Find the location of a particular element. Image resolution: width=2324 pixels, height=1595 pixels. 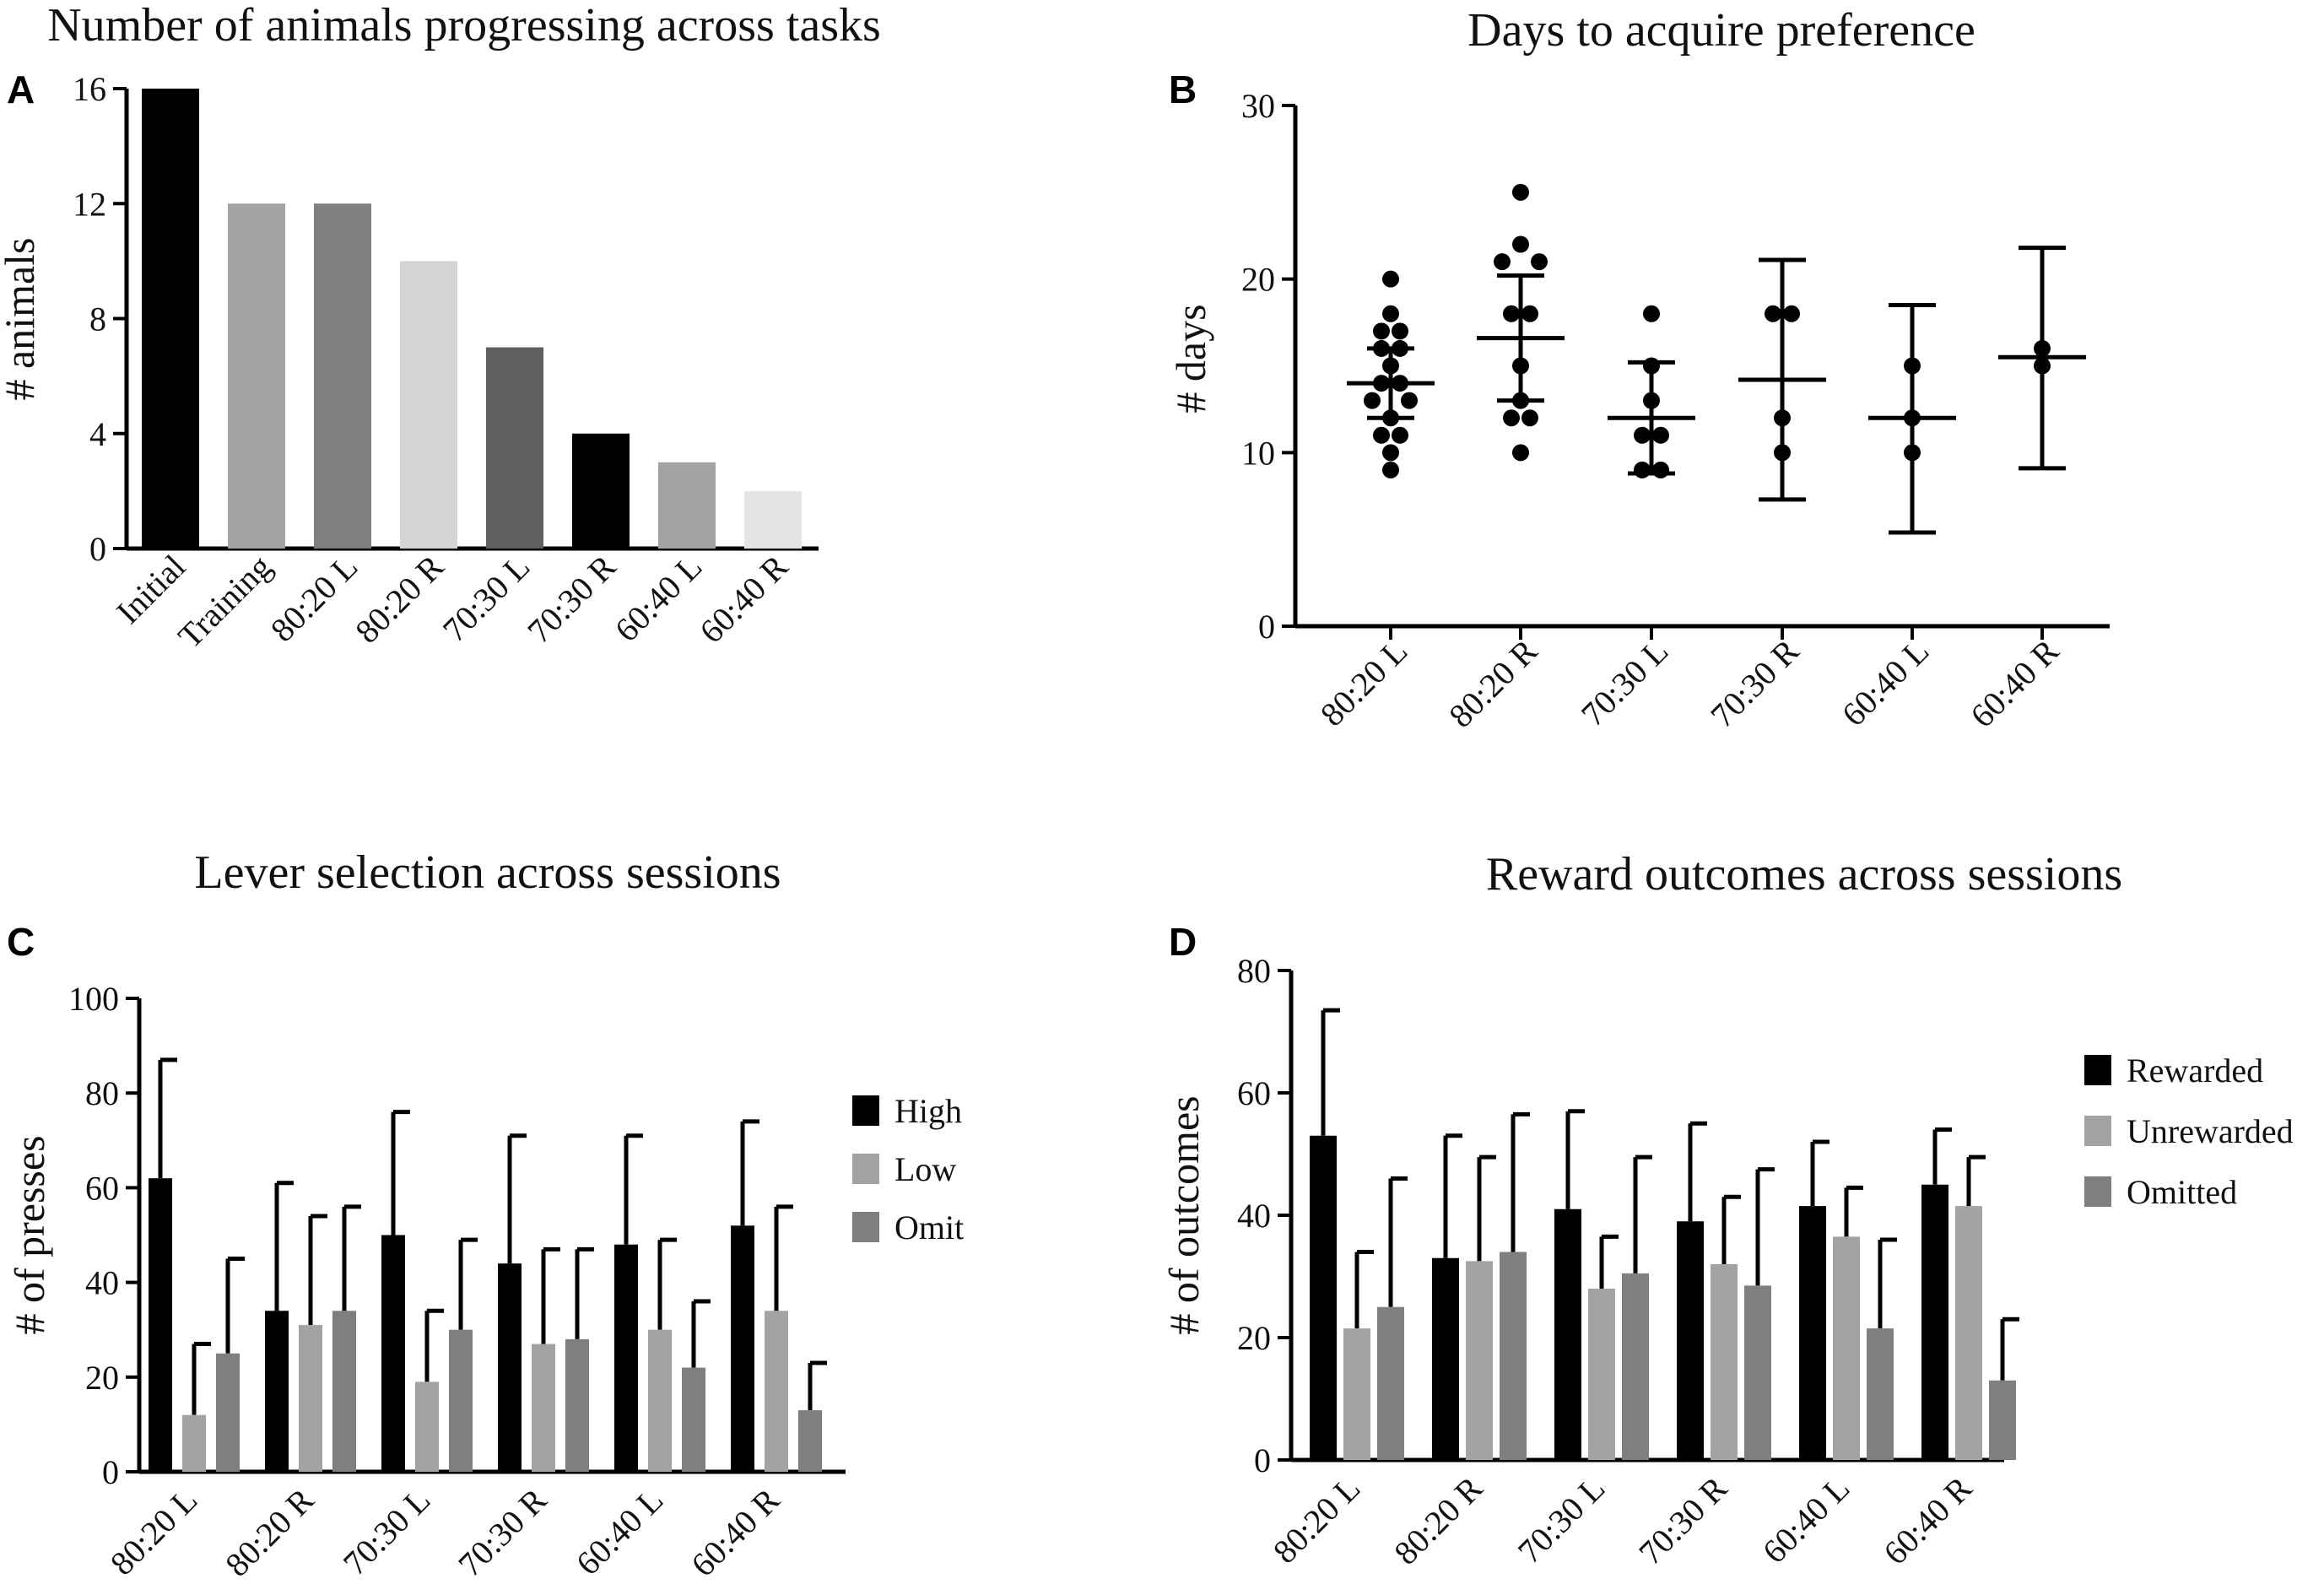

panel-c-legend-label: Omit is located at coordinates (929, 1227).